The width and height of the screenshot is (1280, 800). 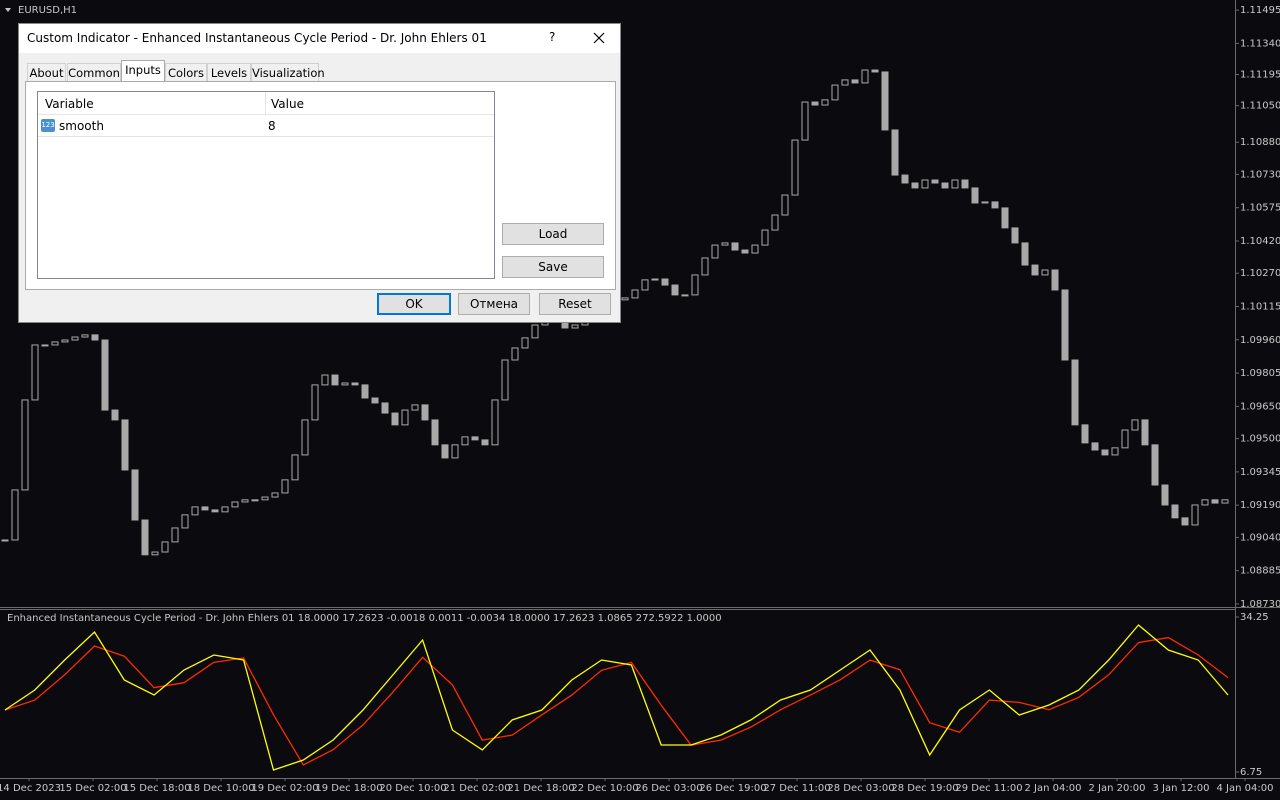 What do you see at coordinates (575, 304) in the screenshot?
I see `reset-button: Reset` at bounding box center [575, 304].